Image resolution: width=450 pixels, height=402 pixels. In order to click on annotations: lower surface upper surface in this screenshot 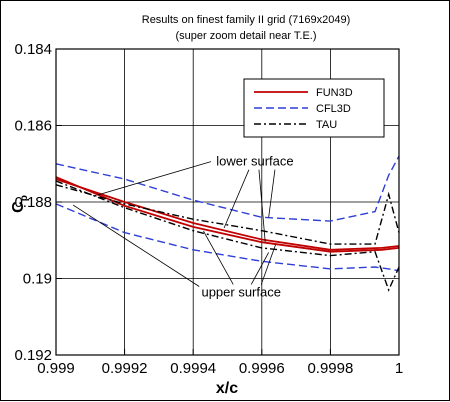, I will do `click(247, 227)`.